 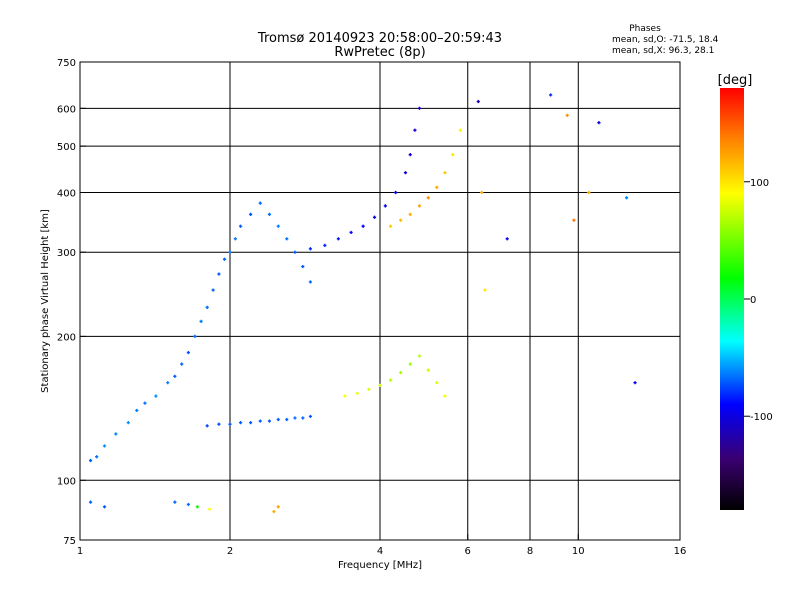 I want to click on y-tick-label: 75, so click(x=69, y=541).